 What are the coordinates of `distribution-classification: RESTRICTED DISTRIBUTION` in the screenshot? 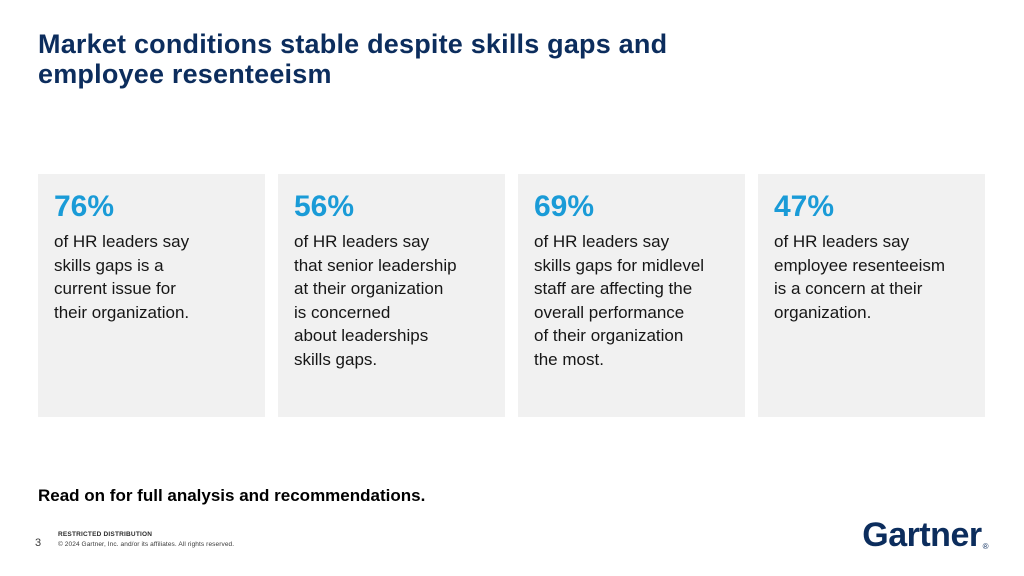 It's located at (105, 534).